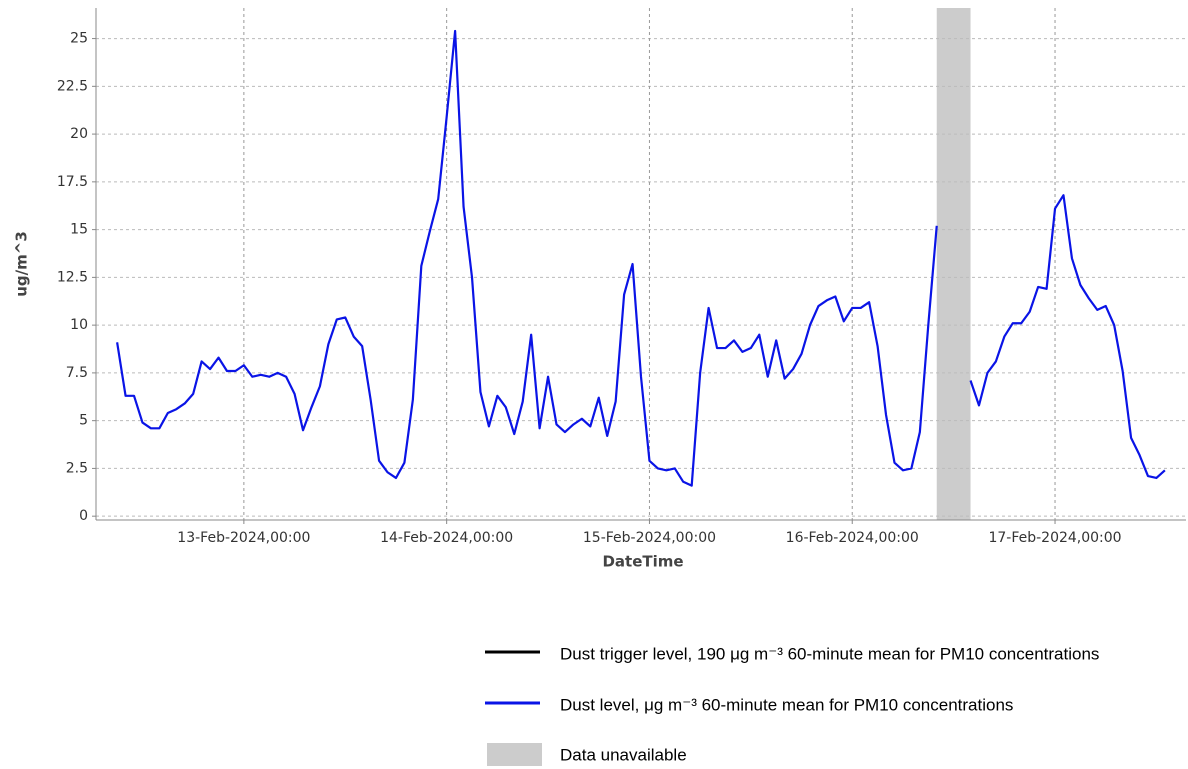 The width and height of the screenshot is (1188, 769). I want to click on y-tick-label: 22.5, so click(72, 86).